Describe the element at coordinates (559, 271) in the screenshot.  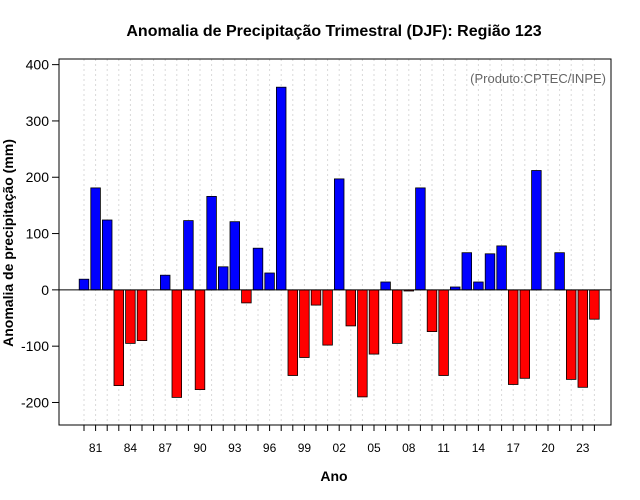
I see `bar-2021` at that location.